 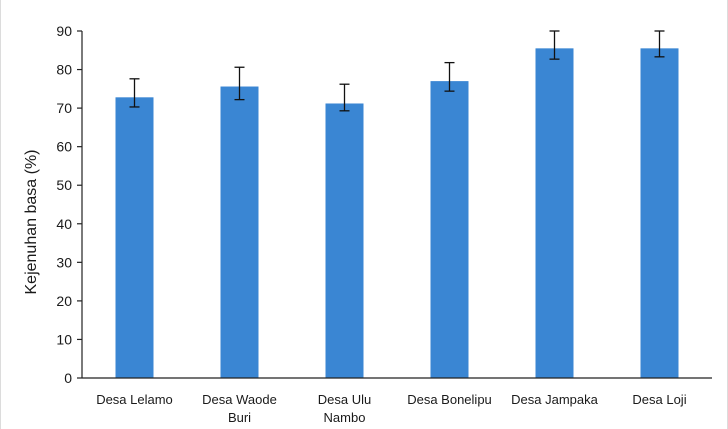 I want to click on y-tick-label: 10, so click(x=64, y=339).